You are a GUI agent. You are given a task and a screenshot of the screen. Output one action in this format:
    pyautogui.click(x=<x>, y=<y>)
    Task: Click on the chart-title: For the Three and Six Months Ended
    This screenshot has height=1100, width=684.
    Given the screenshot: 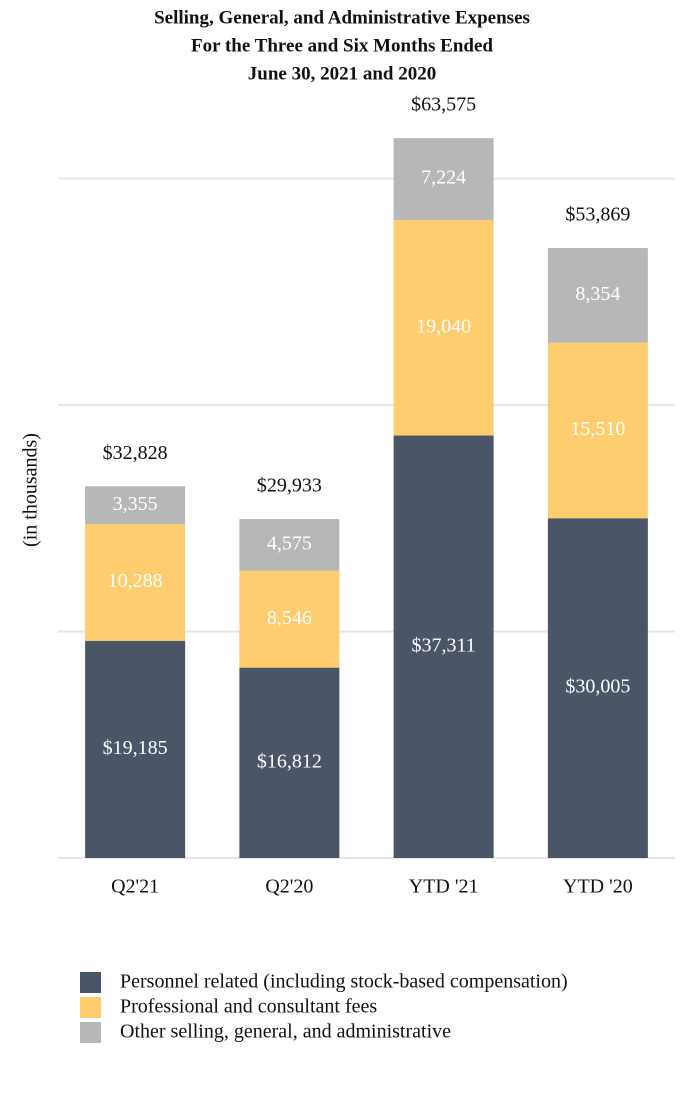 What is the action you would take?
    pyautogui.click(x=342, y=45)
    